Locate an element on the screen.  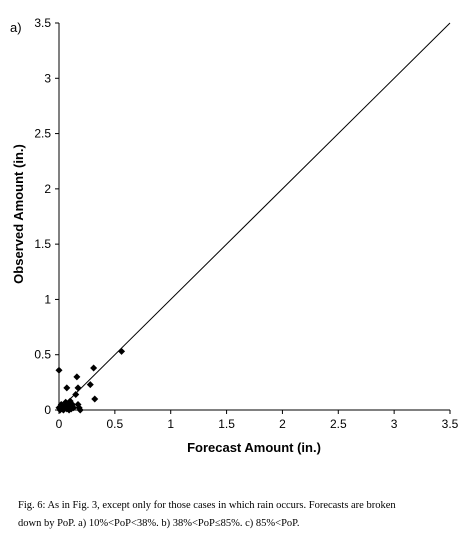
y-tick-label: 2.5 is located at coordinates (42, 134).